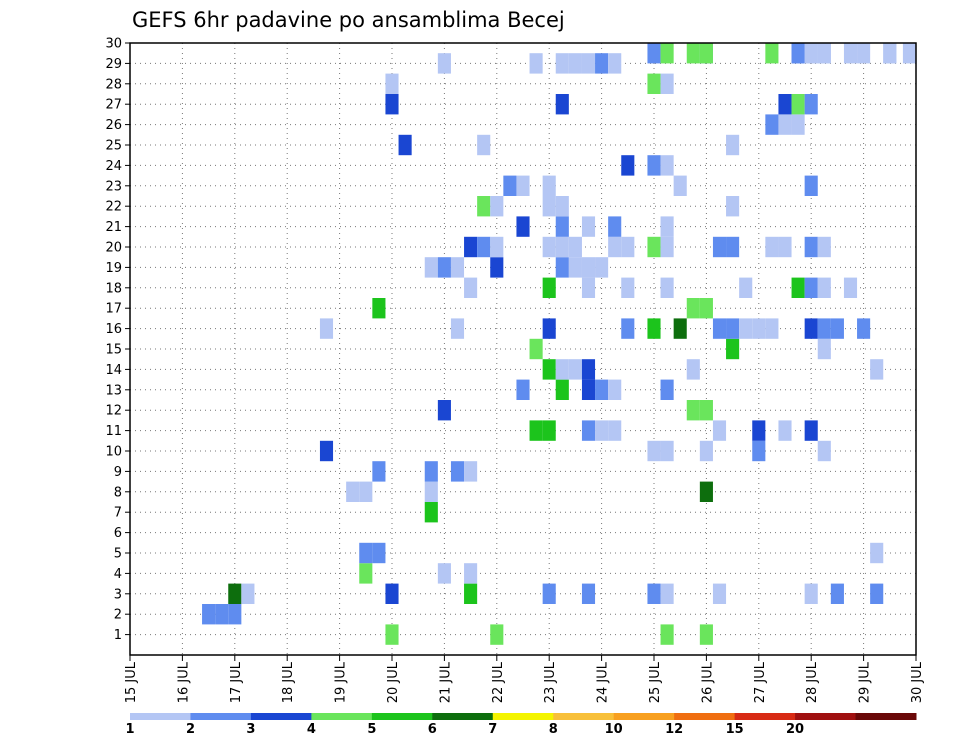 The height and width of the screenshot is (742, 960). What do you see at coordinates (113, 44) in the screenshot?
I see `y-tick-label: 30` at bounding box center [113, 44].